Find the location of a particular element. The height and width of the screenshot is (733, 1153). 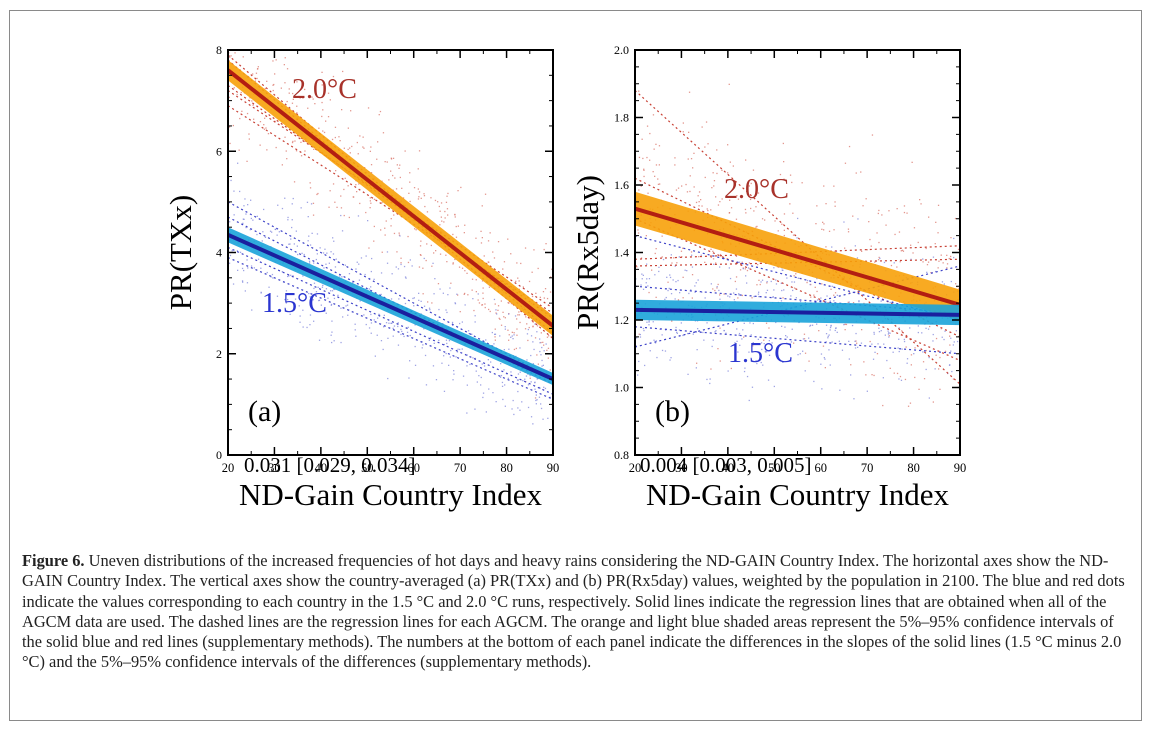

y-tick-label: 1.4 is located at coordinates (621, 253).